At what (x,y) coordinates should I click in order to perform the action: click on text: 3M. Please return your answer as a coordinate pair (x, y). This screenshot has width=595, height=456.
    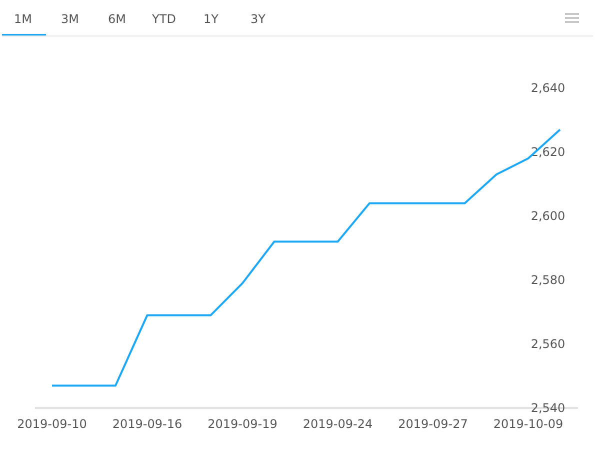
    Looking at the image, I should click on (70, 19).